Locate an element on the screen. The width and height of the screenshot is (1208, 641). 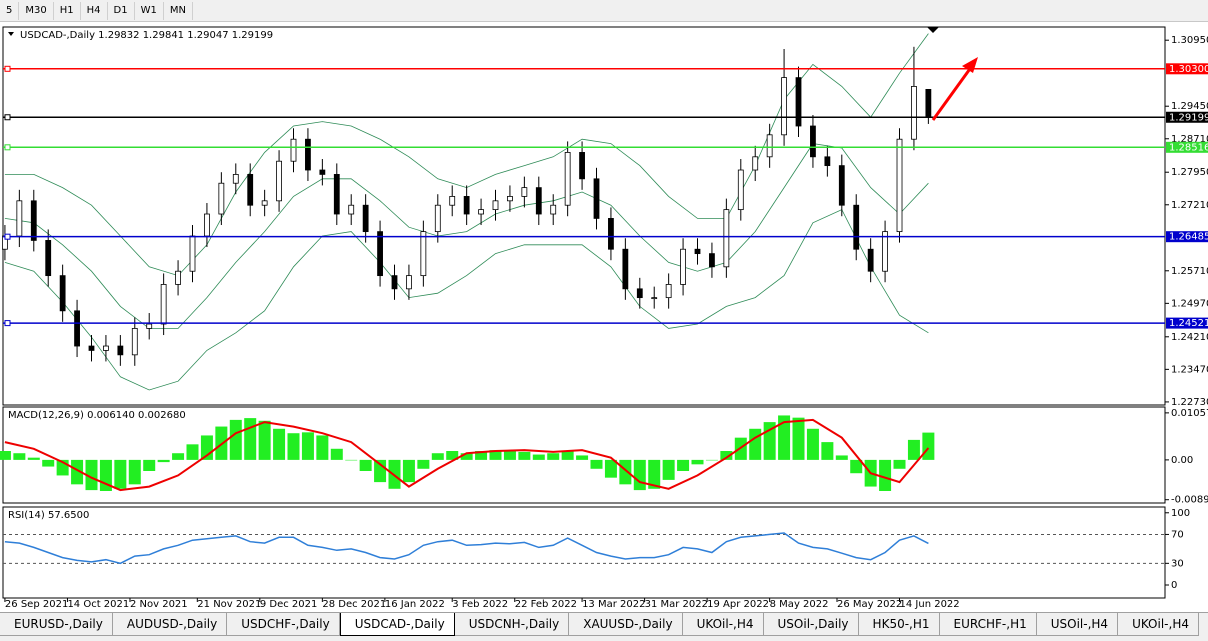
macd-signal is located at coordinates (467, 455).